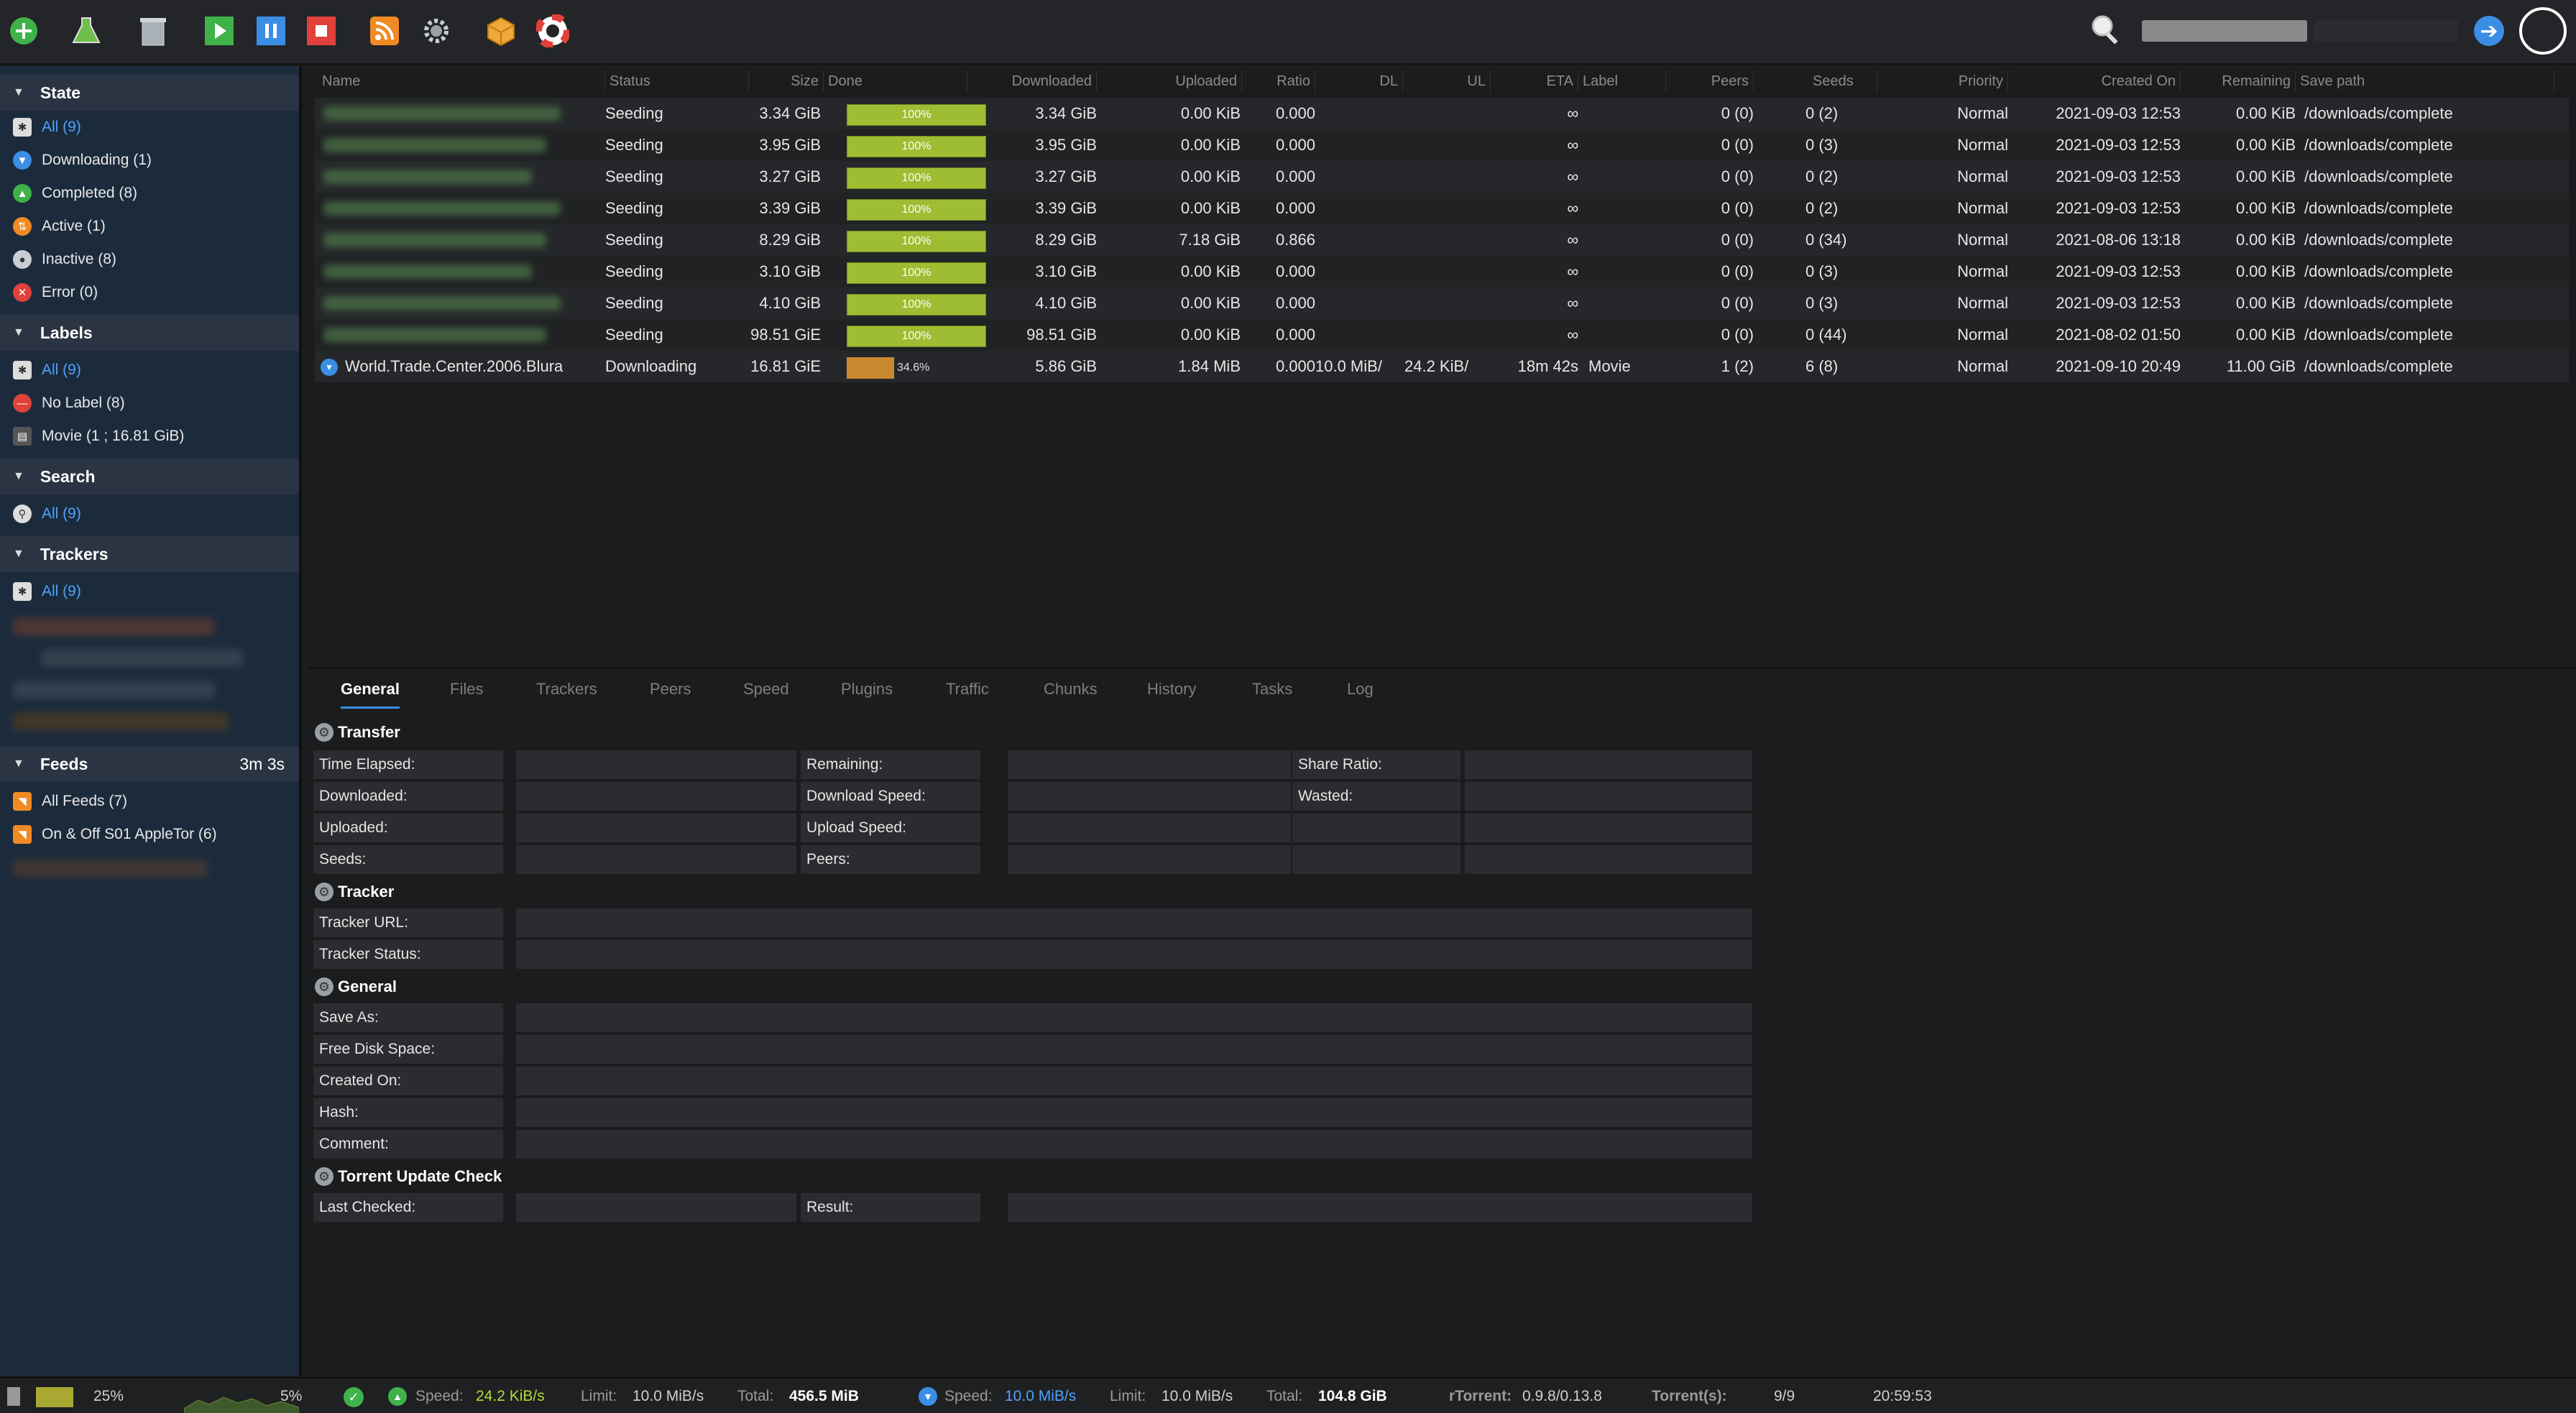 This screenshot has width=2576, height=1413. What do you see at coordinates (55, 292) in the screenshot?
I see `state-error: ✕ Error (0)` at bounding box center [55, 292].